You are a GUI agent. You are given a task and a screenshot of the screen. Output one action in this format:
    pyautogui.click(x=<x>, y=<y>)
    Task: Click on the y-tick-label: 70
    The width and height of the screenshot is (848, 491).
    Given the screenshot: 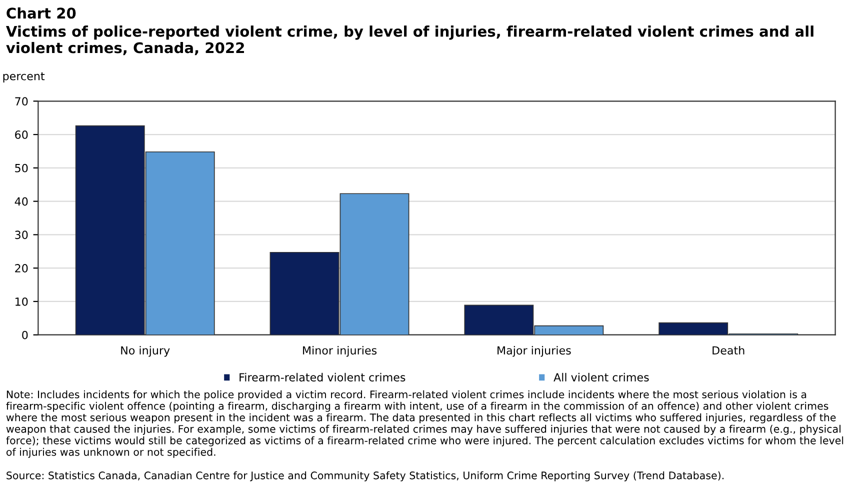 What is the action you would take?
    pyautogui.click(x=21, y=101)
    